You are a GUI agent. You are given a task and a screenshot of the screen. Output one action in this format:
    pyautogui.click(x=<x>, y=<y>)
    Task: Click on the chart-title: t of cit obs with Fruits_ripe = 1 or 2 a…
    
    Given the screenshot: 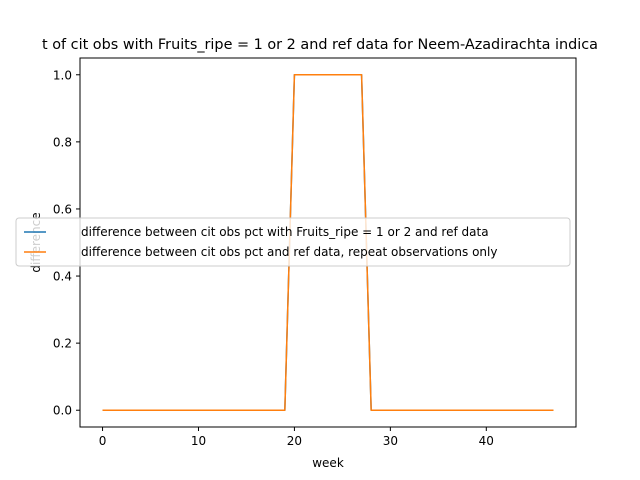 What is the action you would take?
    pyautogui.click(x=320, y=45)
    